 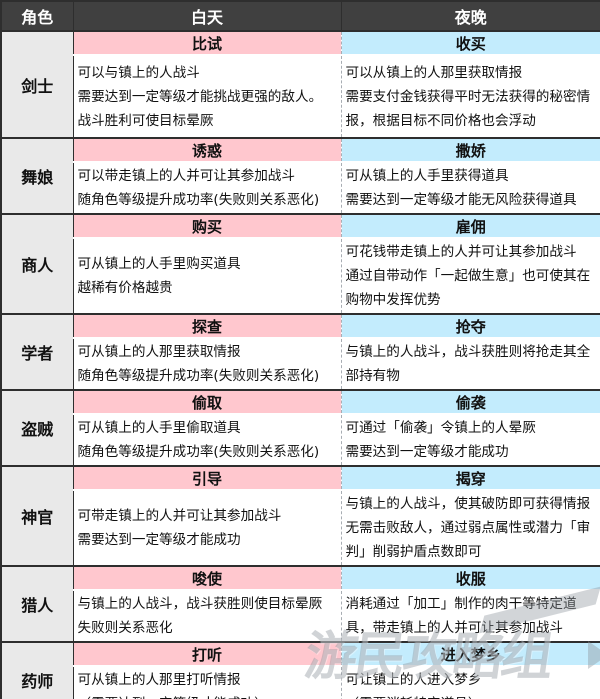 I want to click on day-desc-cell: 可以带走镇上的人并可让其参加战斗 随角色等级提升成功率(失败则关系恶化), so click(x=207, y=188).